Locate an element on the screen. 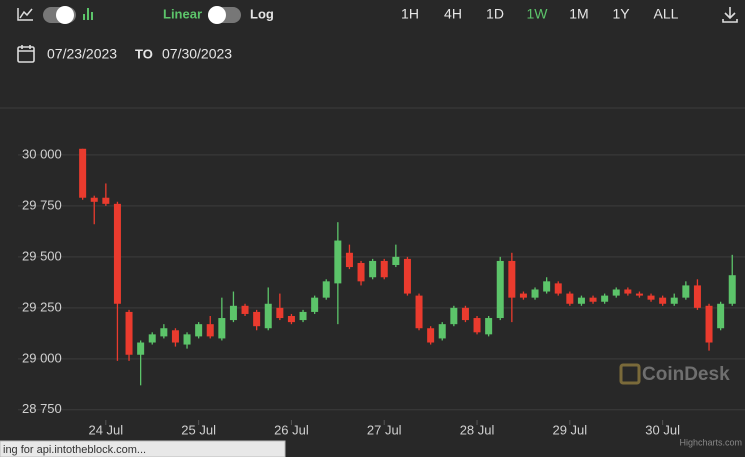  calendar-frame is located at coordinates (26, 54).